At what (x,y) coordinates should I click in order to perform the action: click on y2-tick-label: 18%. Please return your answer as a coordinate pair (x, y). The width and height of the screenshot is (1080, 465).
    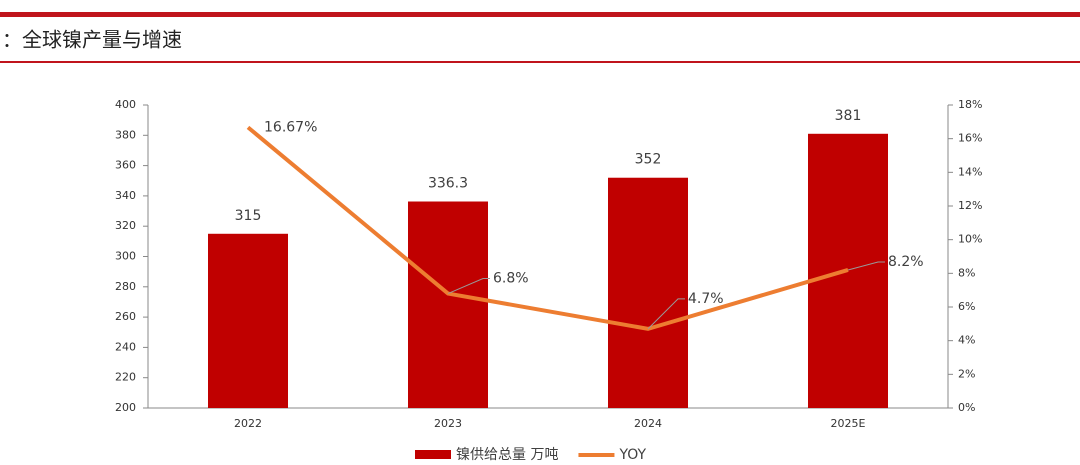
    Looking at the image, I should click on (970, 104).